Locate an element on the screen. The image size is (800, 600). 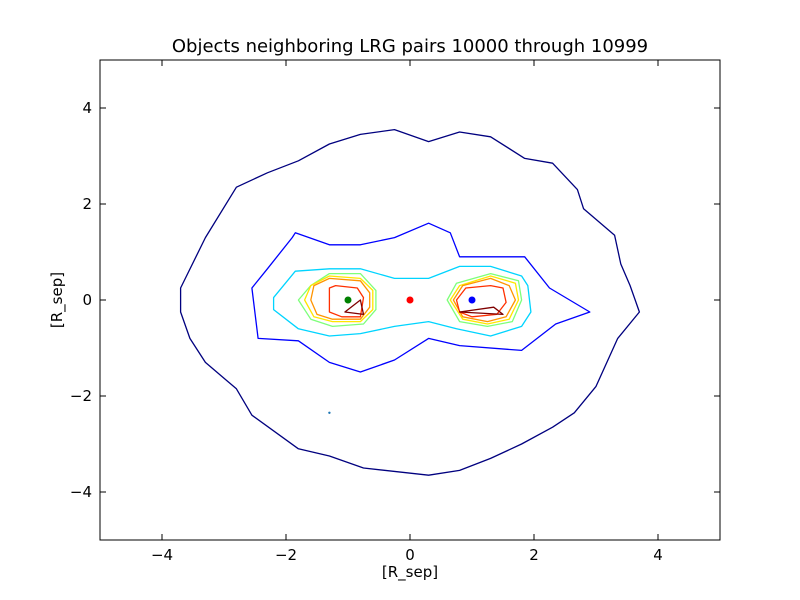
point-layer is located at coordinates (402, 355).